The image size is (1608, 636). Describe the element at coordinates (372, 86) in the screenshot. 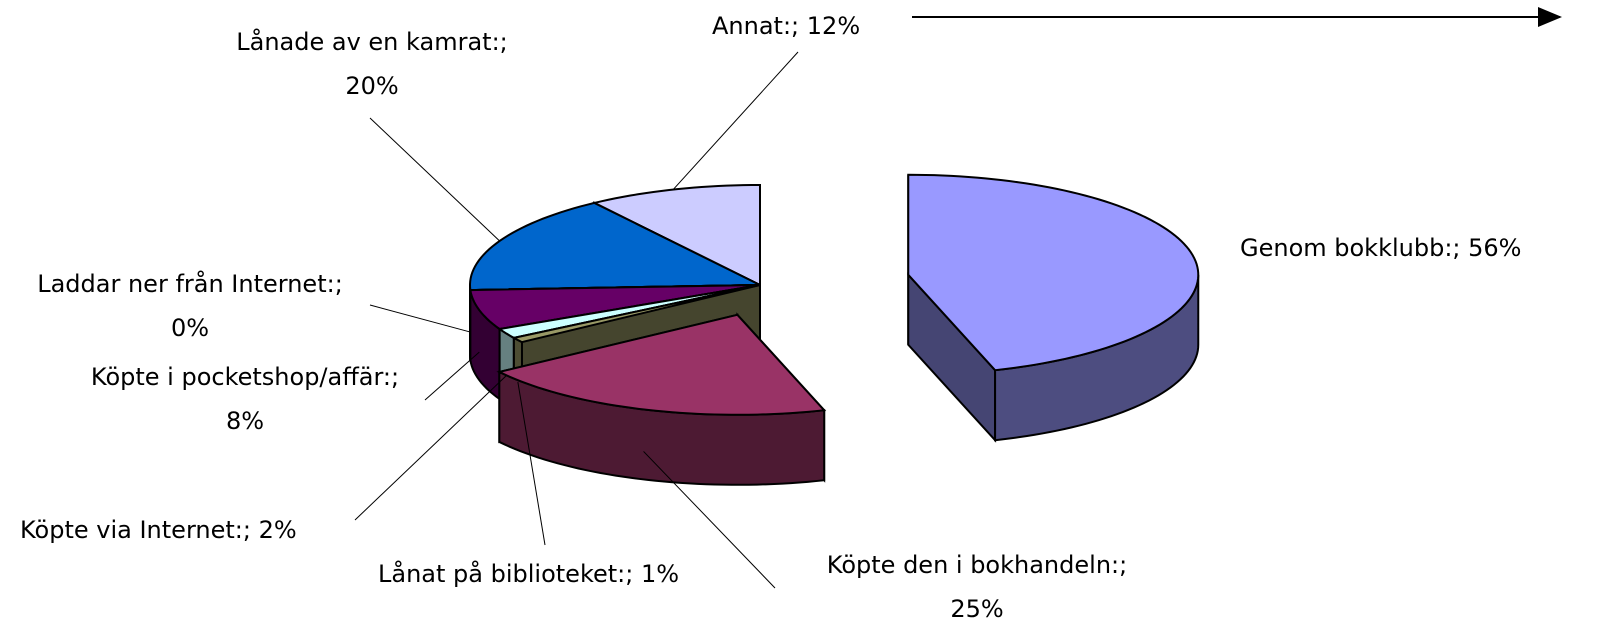

I see `value-label: 20%` at that location.